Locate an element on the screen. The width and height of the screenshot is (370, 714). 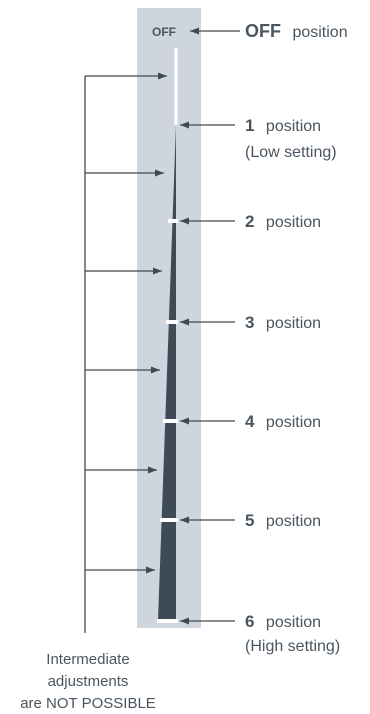
label-position-2: 2 position is located at coordinates (283, 221).